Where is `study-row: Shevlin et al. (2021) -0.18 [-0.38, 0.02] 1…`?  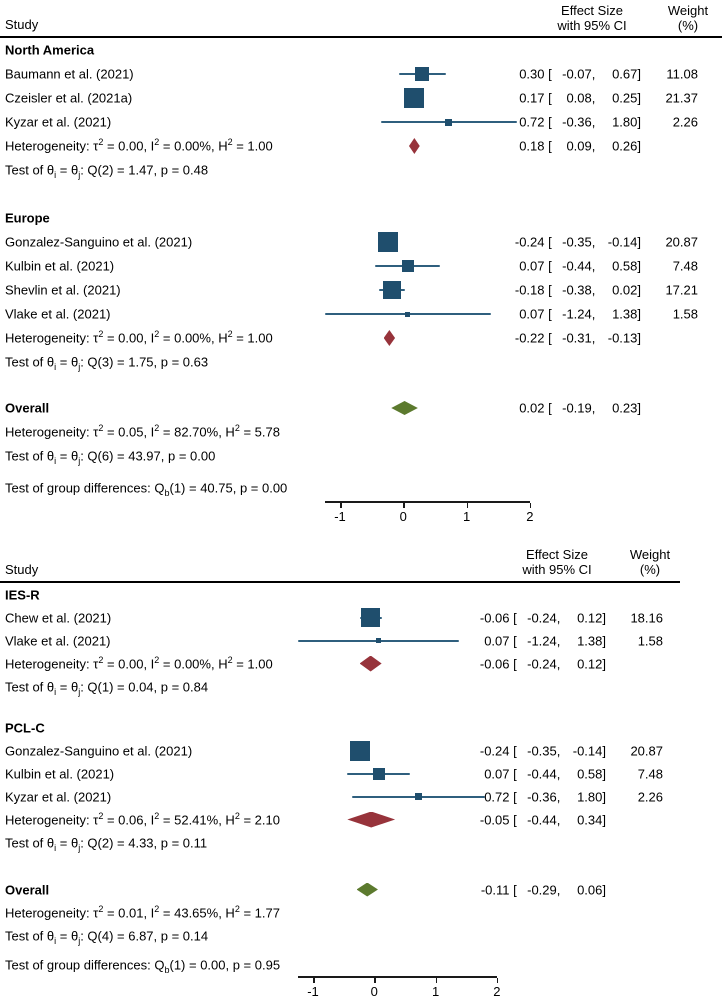 study-row: Shevlin et al. (2021) -0.18 [-0.38, 0.02] 1… is located at coordinates (361, 290).